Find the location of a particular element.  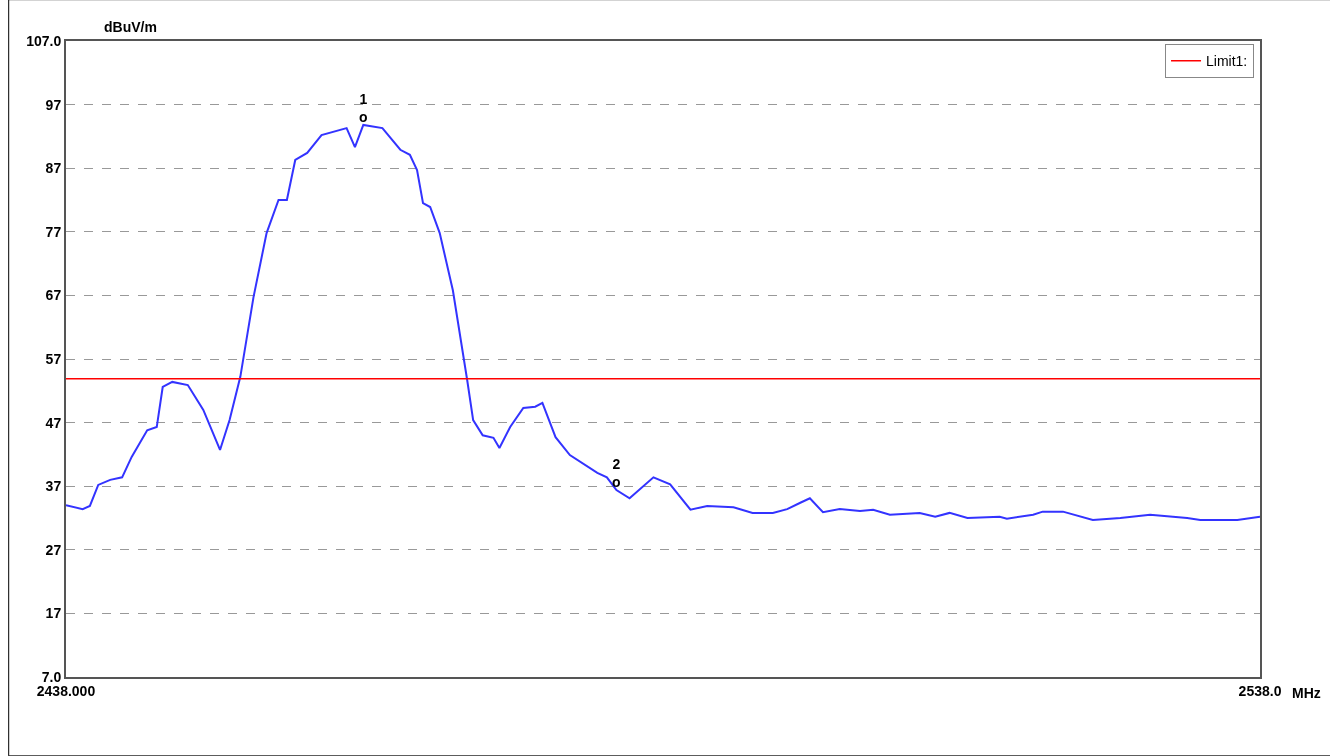

y-tick-label: 37 is located at coordinates (53, 486).